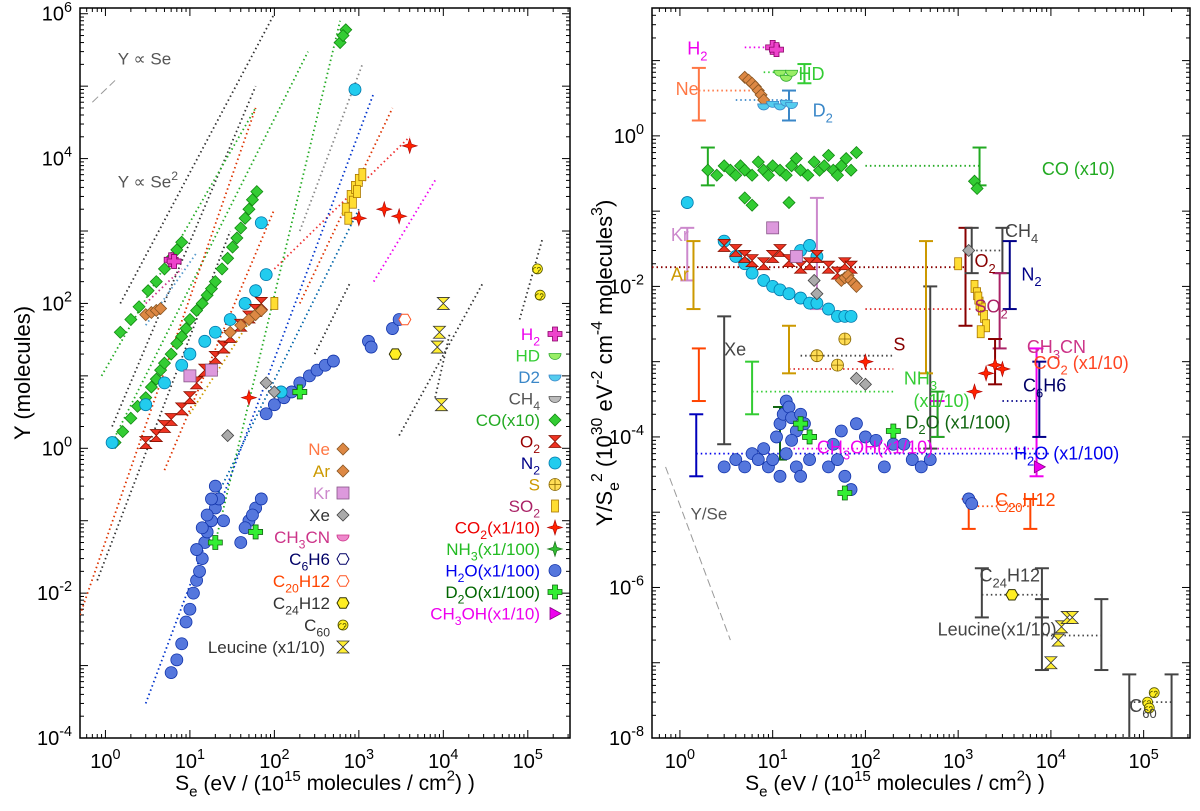  I want to click on x-tick-label-part: 2, so click(285, 755).